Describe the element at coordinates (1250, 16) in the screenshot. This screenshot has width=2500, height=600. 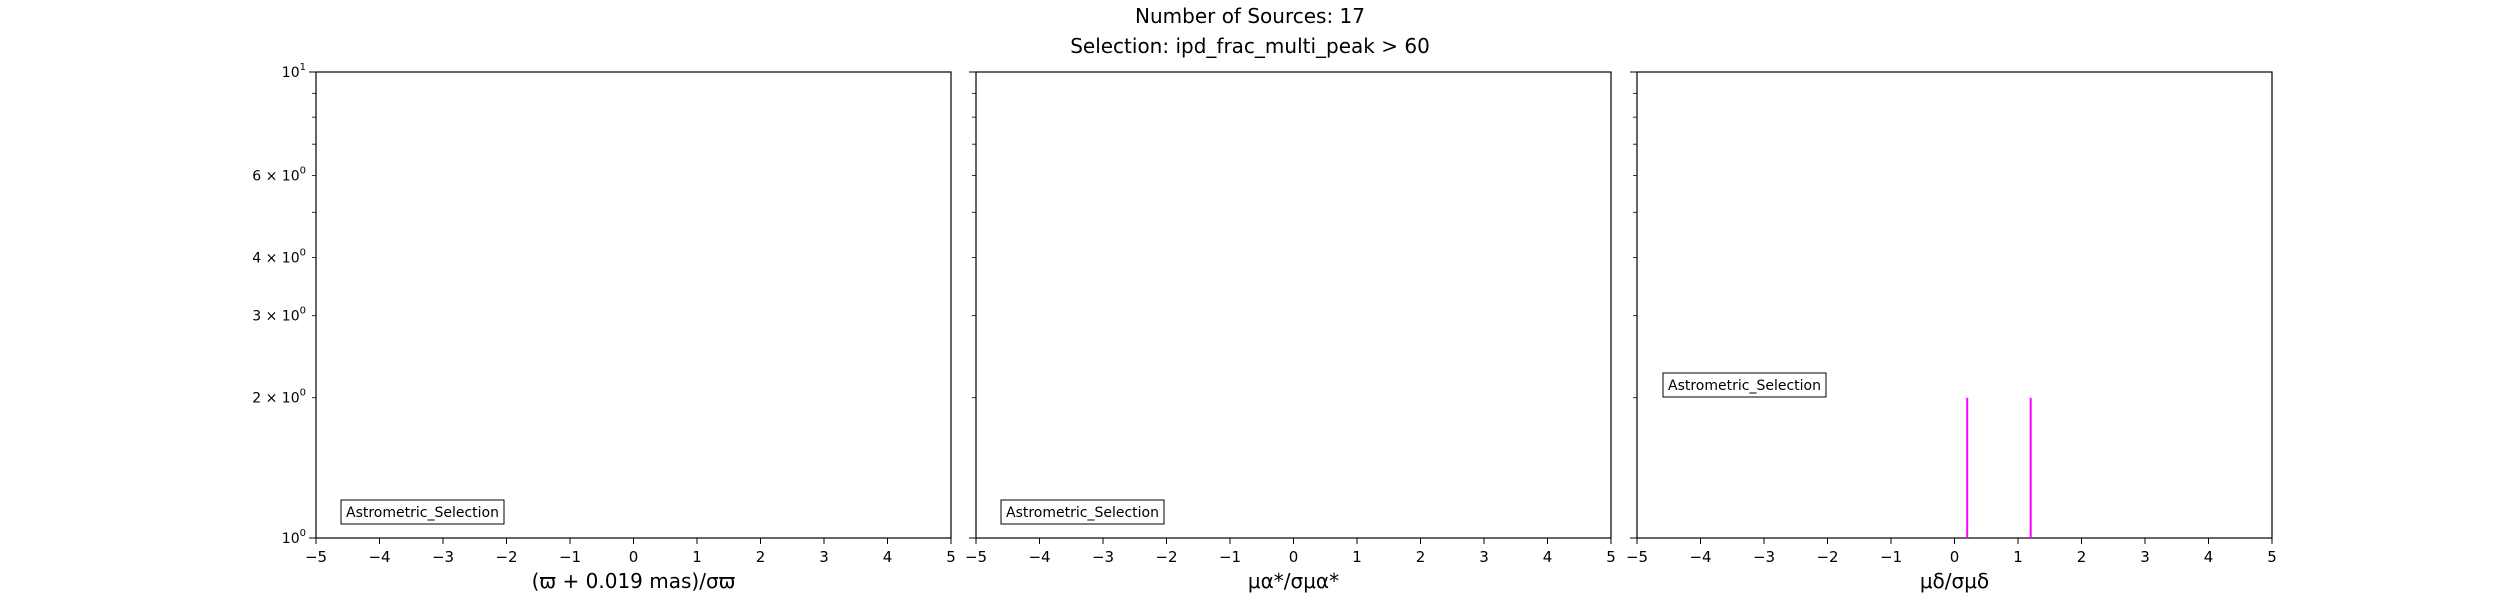
I see `figure-title: Number of Sources: 17` at that location.